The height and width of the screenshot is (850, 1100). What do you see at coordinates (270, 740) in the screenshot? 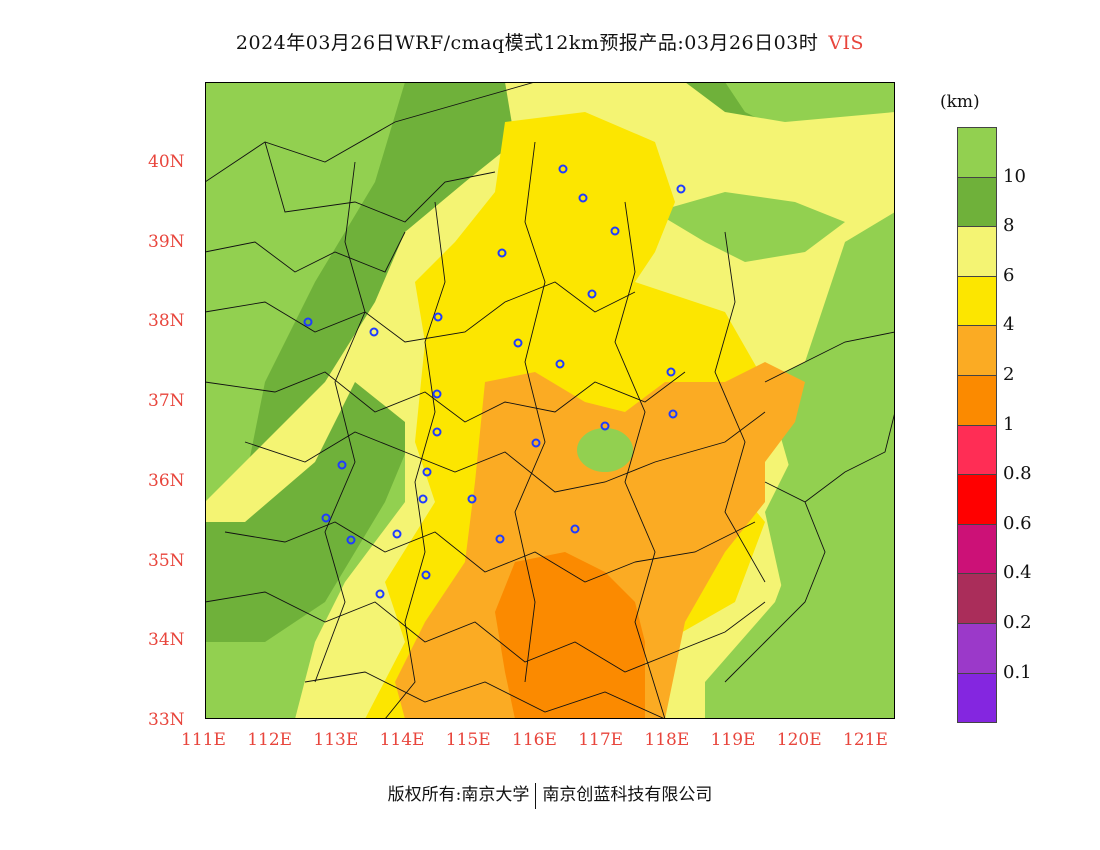
I see `longitude-label: 112E` at bounding box center [270, 740].